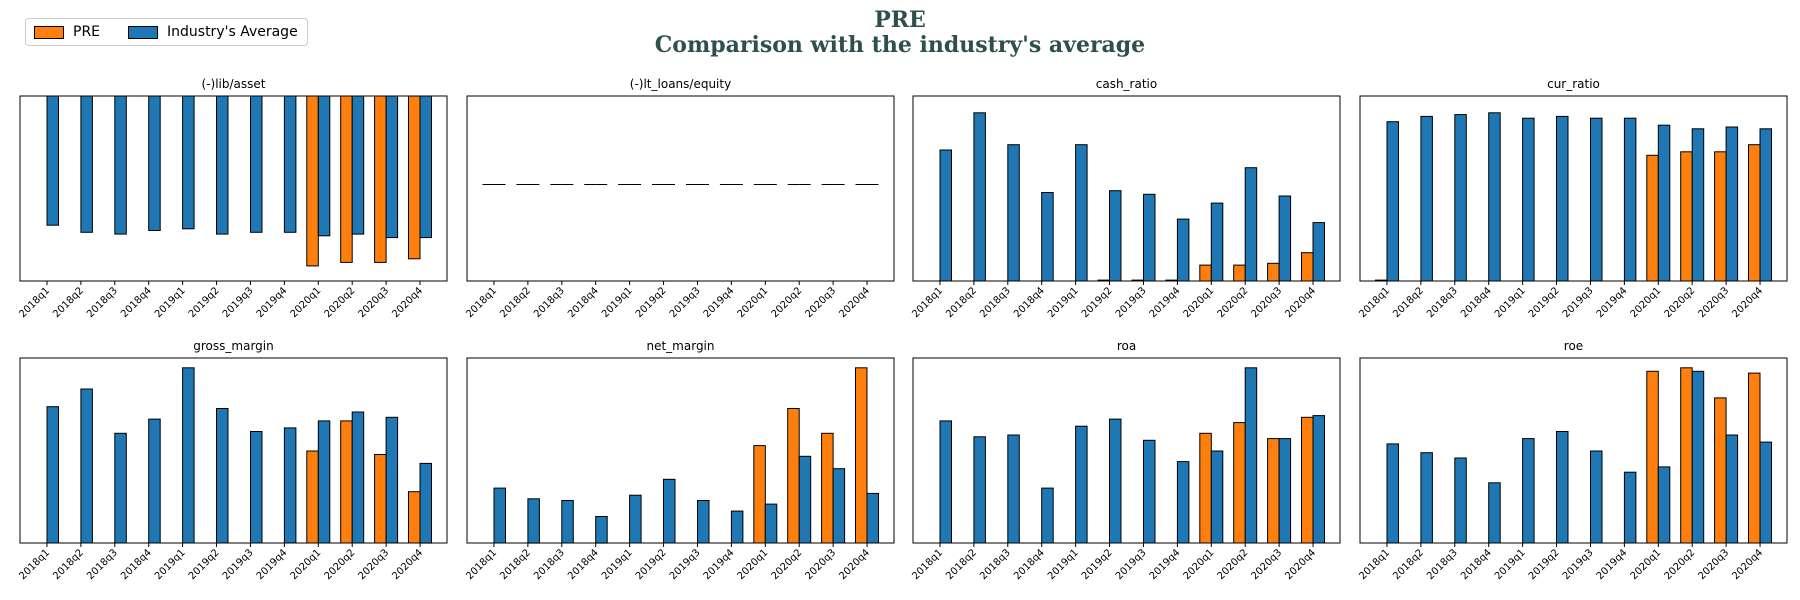  Describe the element at coordinates (1686, 216) in the screenshot. I see `bar-pre-2020q2` at that location.